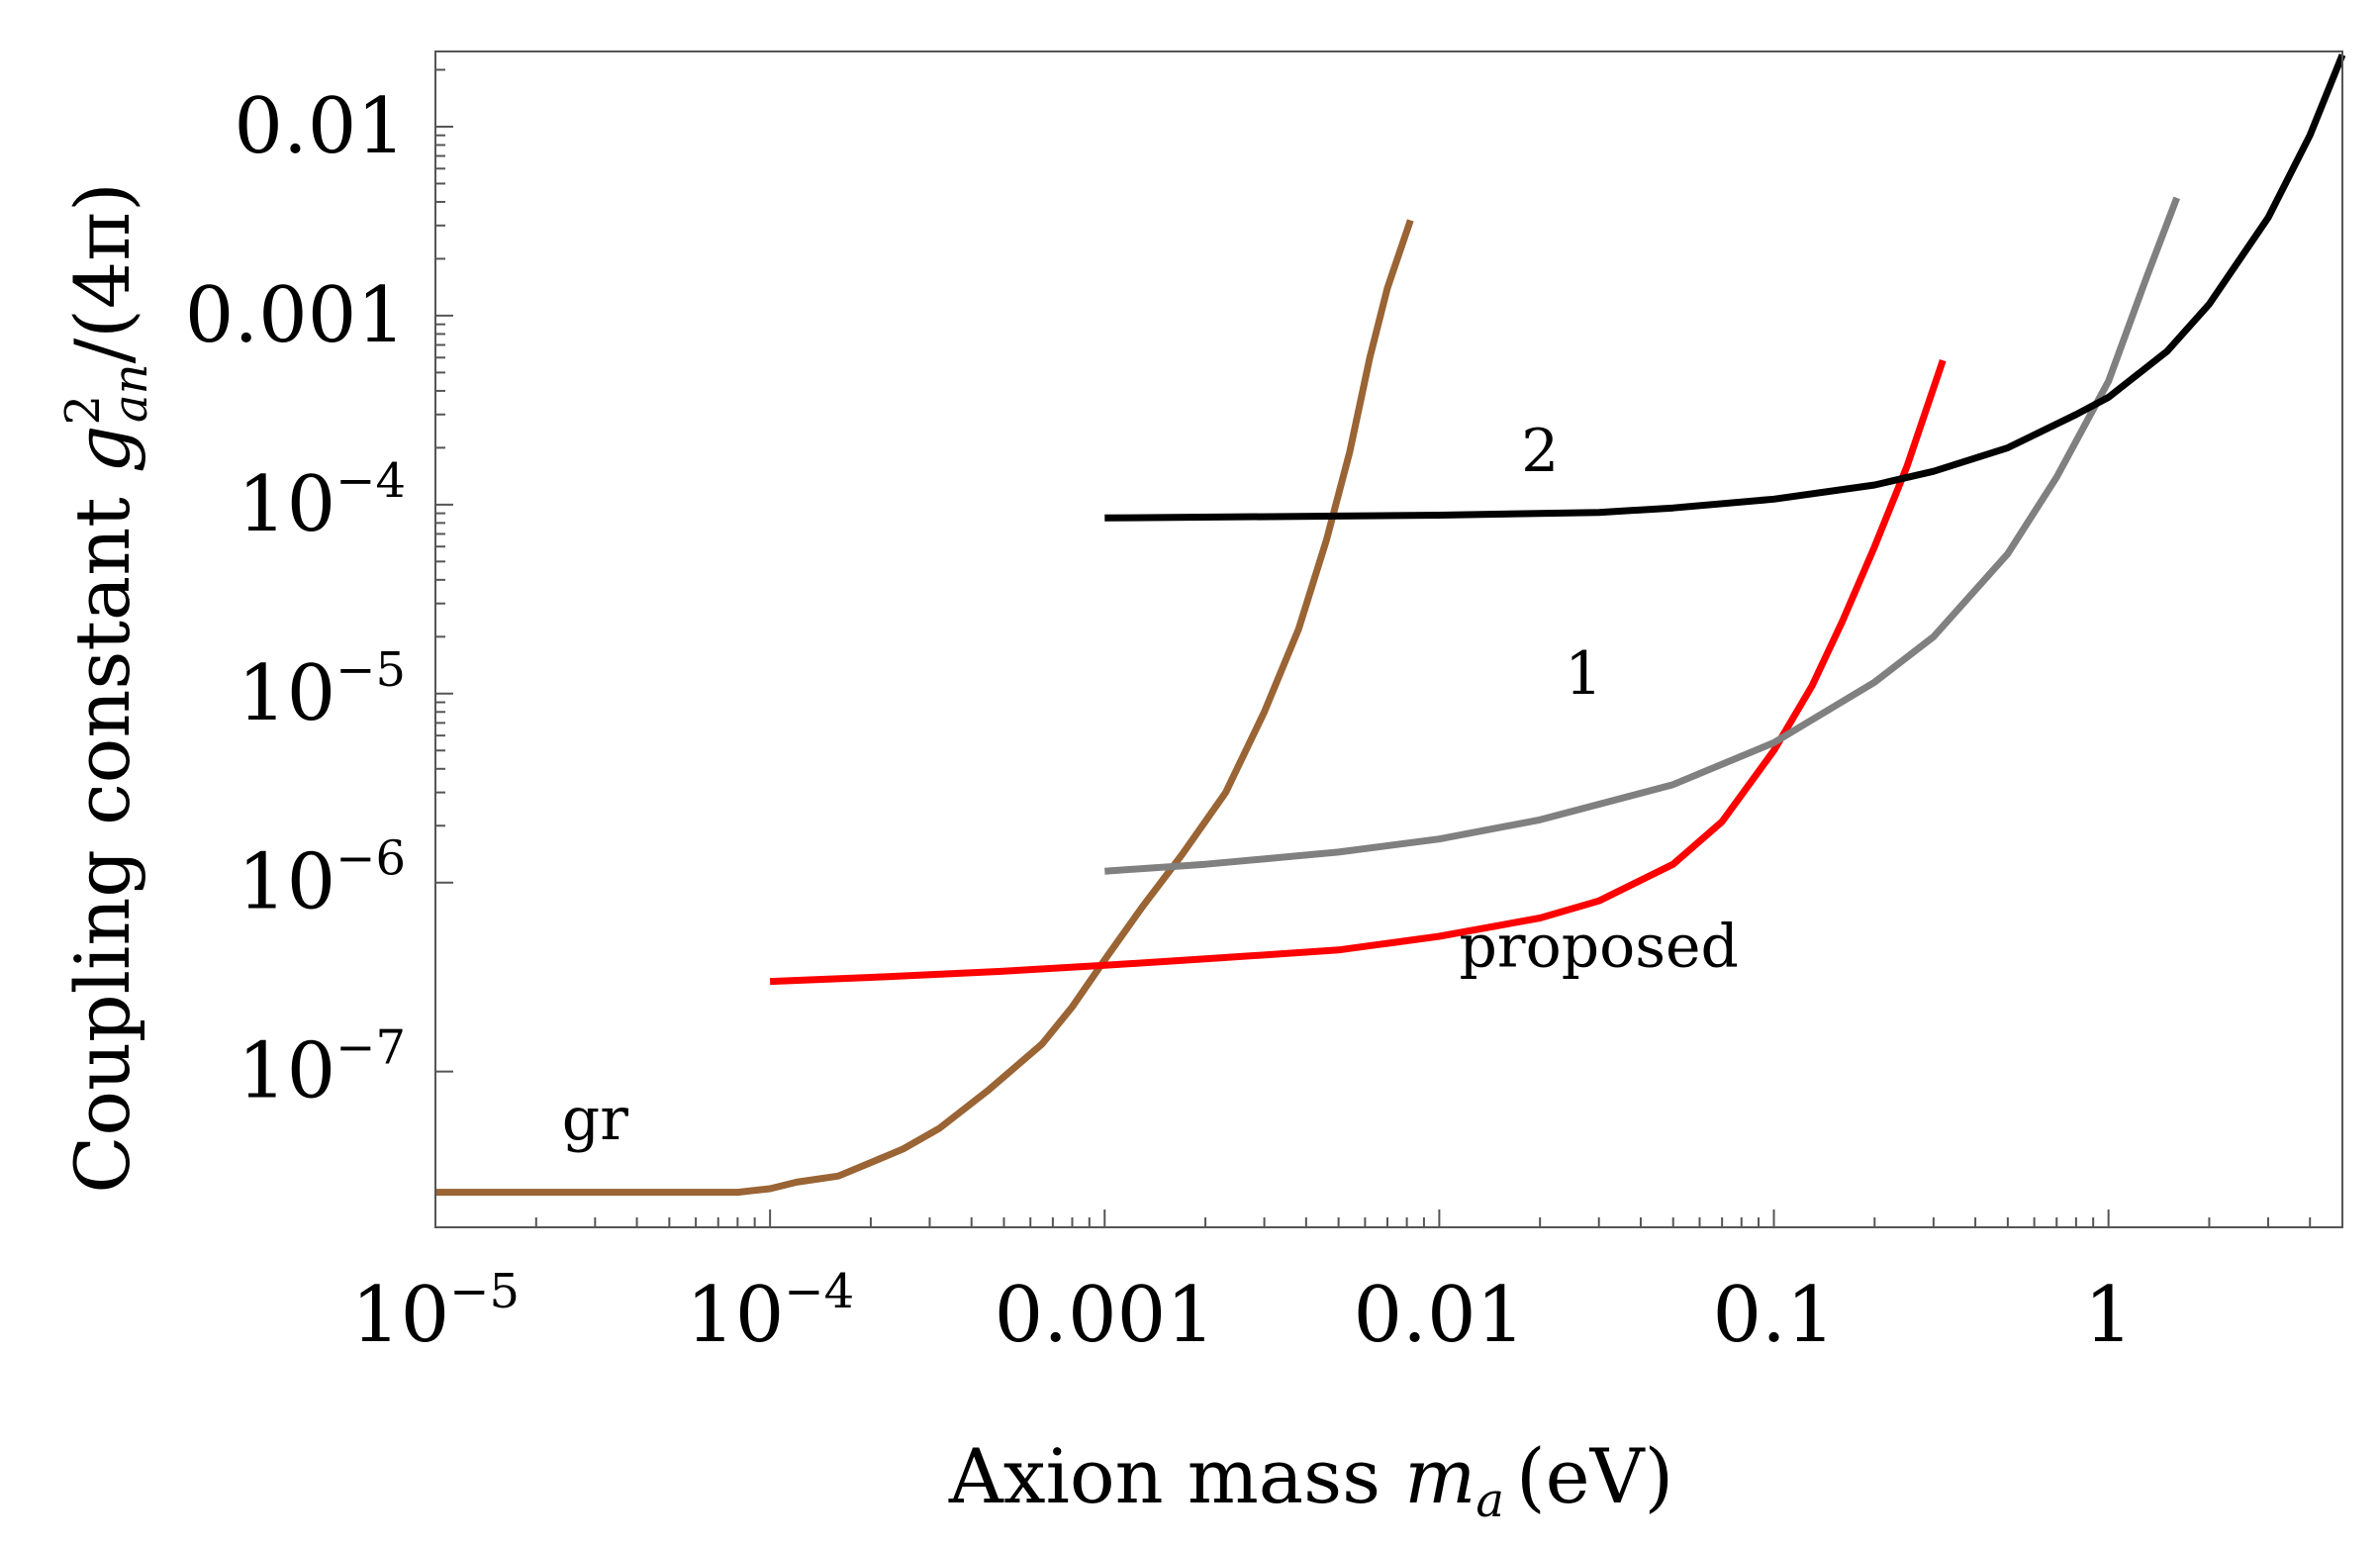  What do you see at coordinates (130, 393) in the screenshot?
I see `y-axis-subscript: an` at bounding box center [130, 393].